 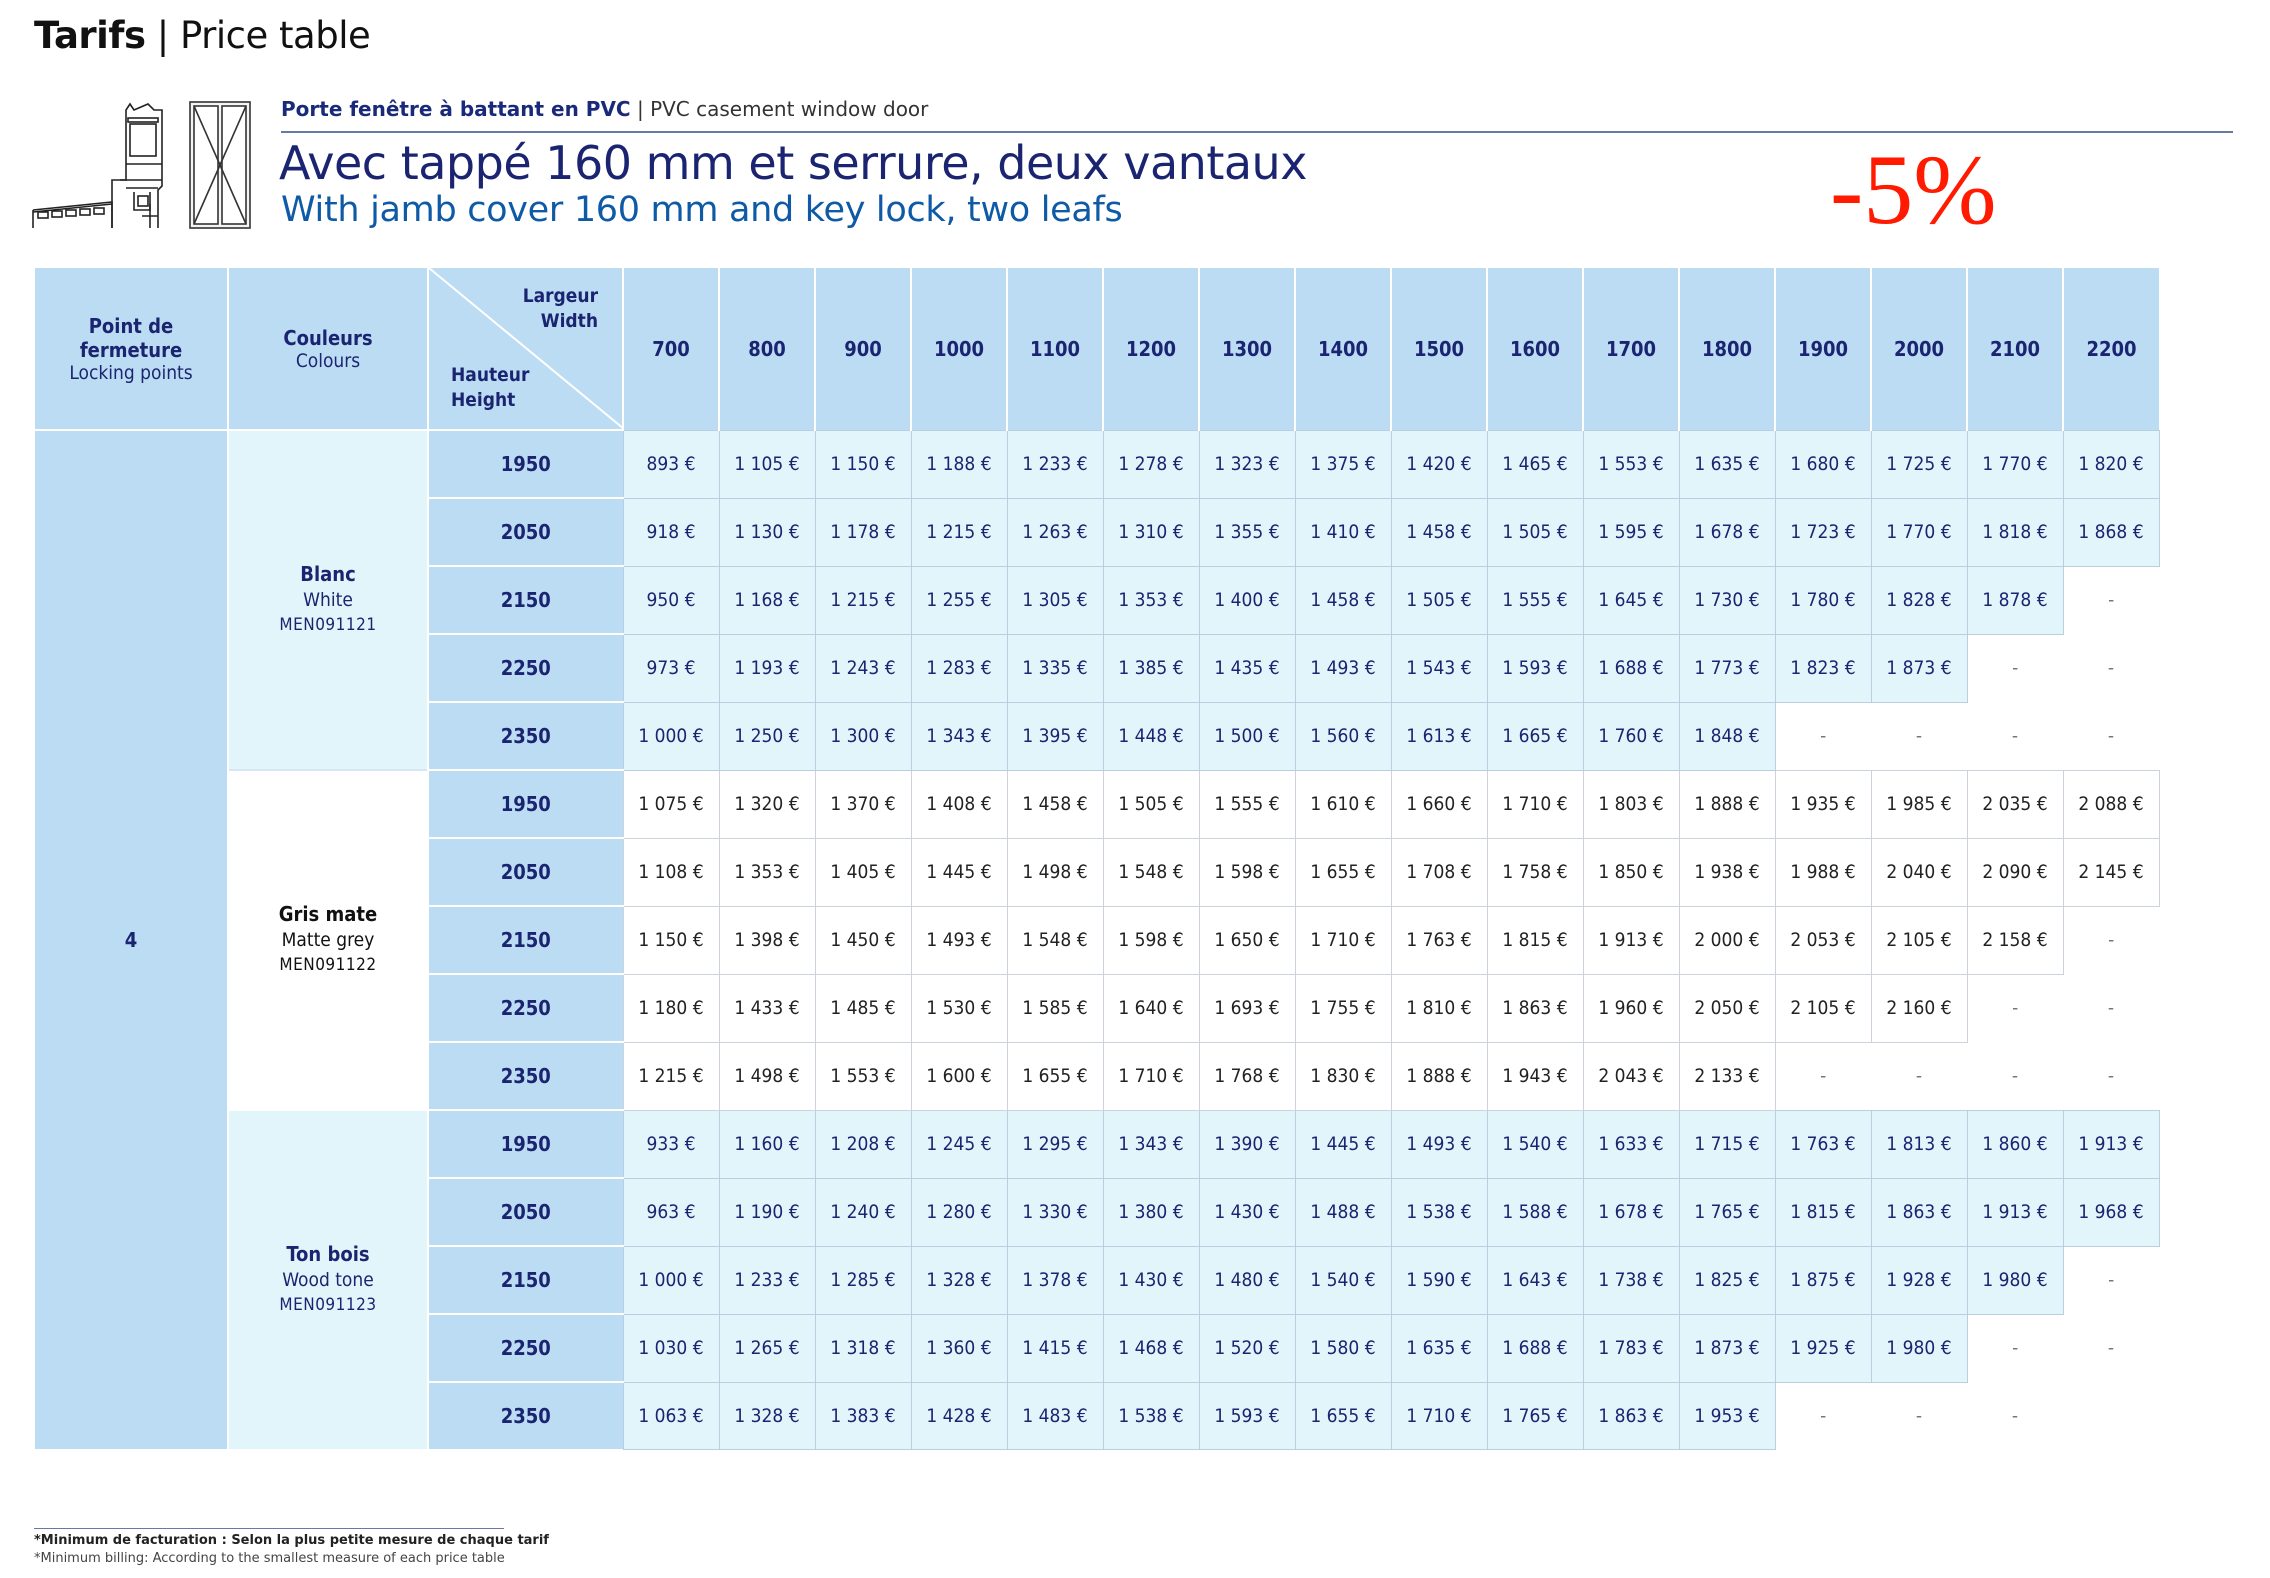 What do you see at coordinates (959, 736) in the screenshot?
I see `price-cell: 1 343 €` at bounding box center [959, 736].